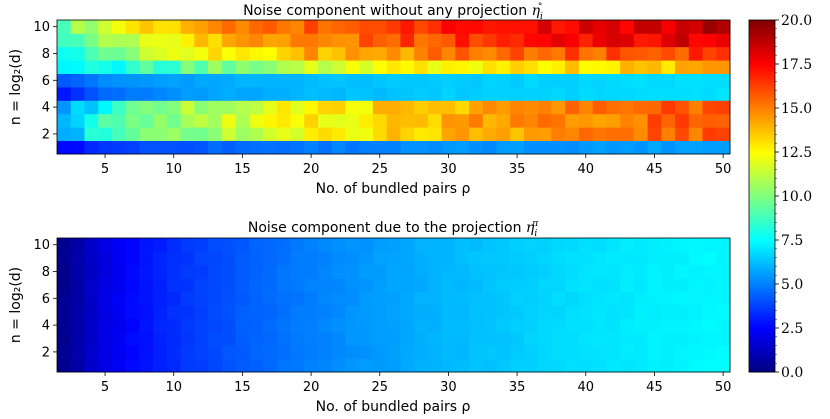  Describe the element at coordinates (393, 189) in the screenshot. I see `top-heatmap-x-axis-label: No. of bundled pairs ρ` at that location.